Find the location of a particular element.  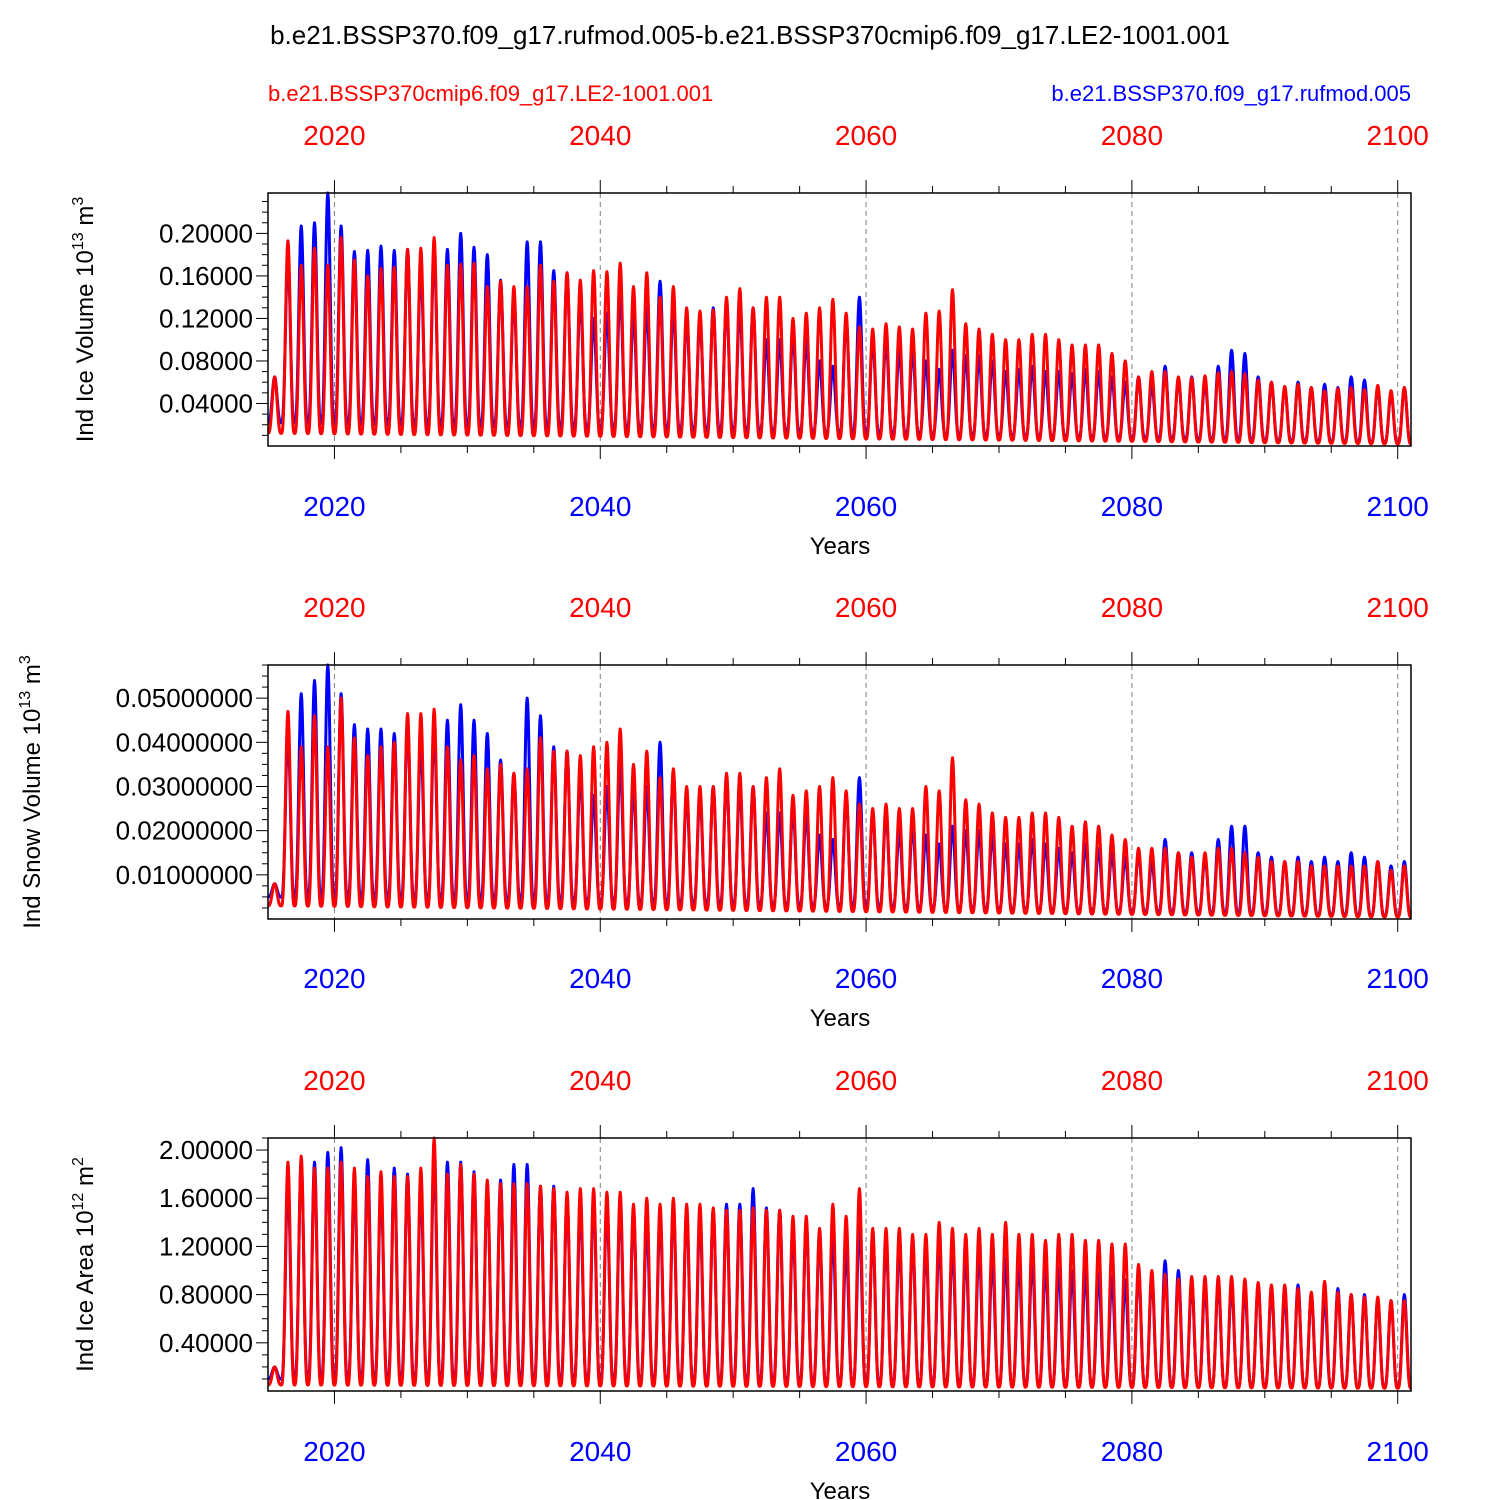

y-tick-label: 0.80000 is located at coordinates (206, 1295).